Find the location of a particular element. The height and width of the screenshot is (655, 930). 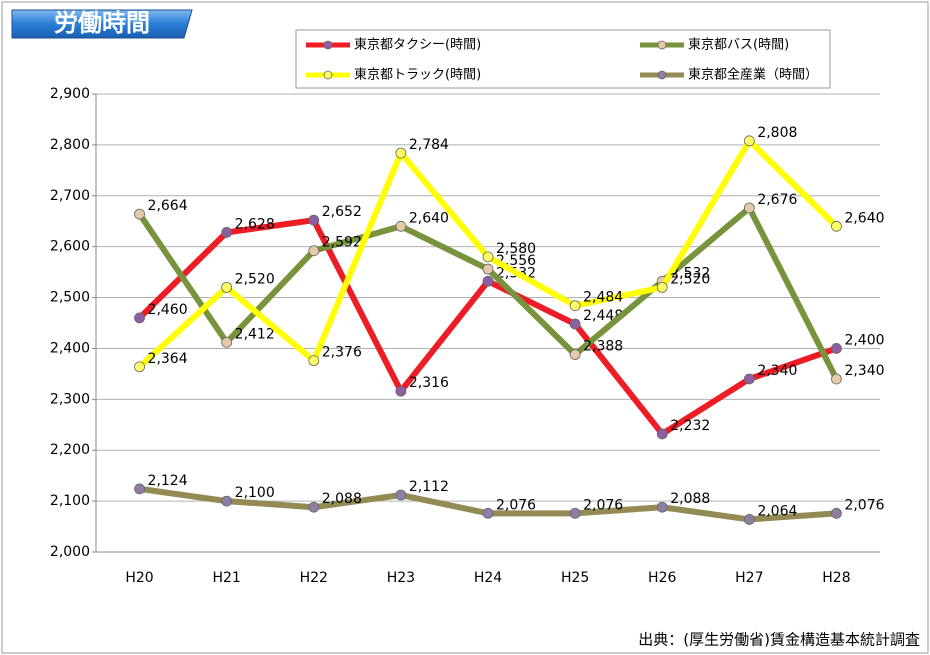

data-label: 2,532 is located at coordinates (690, 273).